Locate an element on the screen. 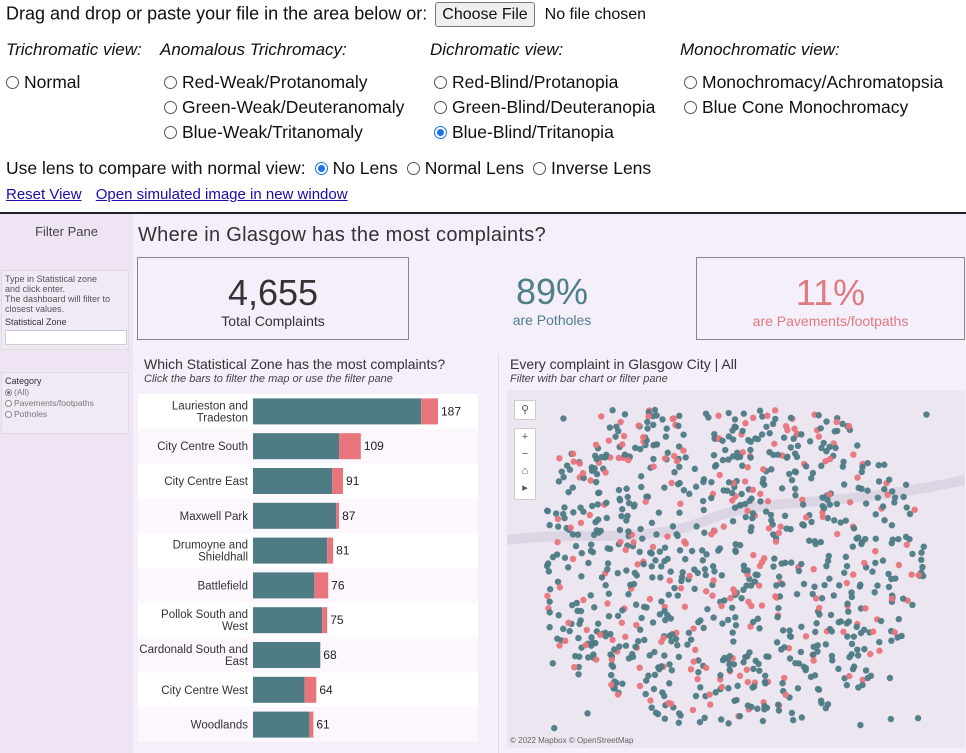  open-new-window-link: Open simulated image in new window is located at coordinates (221, 194).